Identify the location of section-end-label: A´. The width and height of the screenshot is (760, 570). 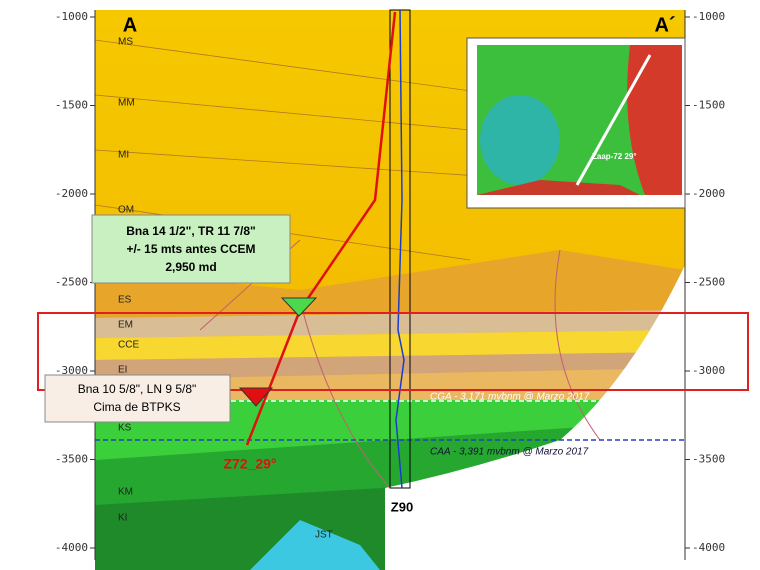
(664, 25).